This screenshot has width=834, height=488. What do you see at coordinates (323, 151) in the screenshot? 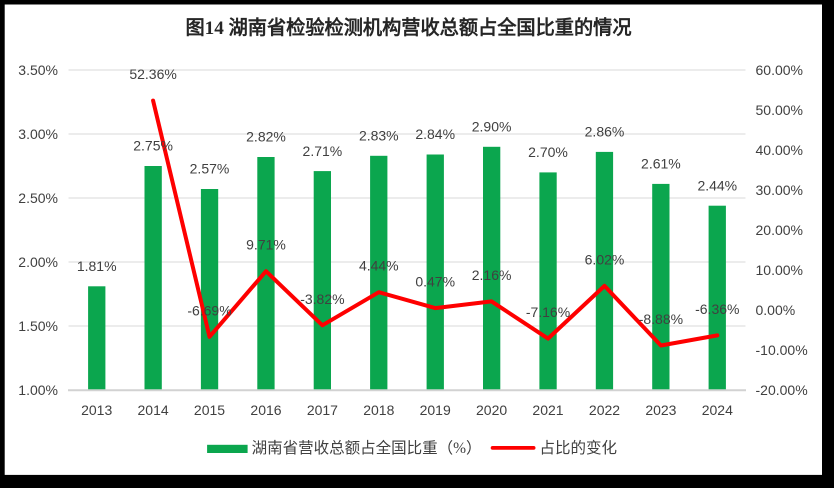
I see `svg-text: 2.71%` at bounding box center [323, 151].